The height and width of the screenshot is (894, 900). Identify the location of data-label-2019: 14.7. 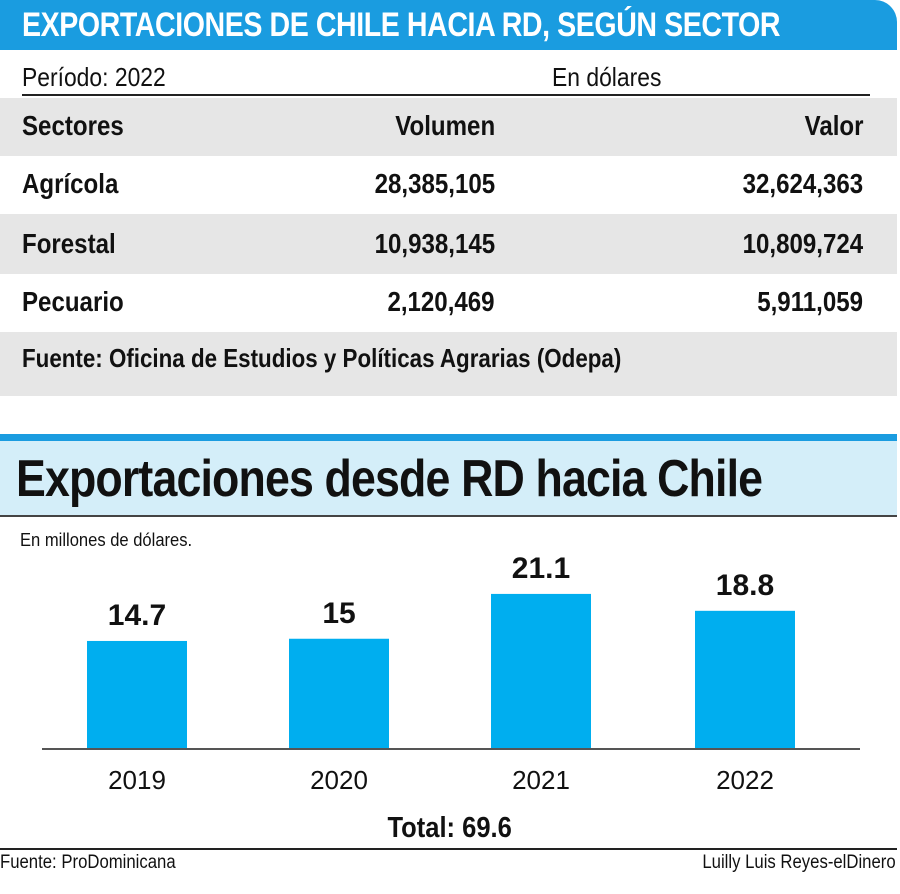
(137, 615).